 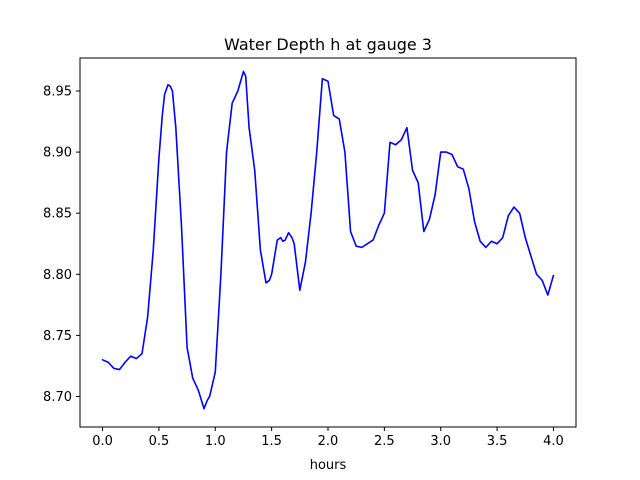 I want to click on y-tick-label: 8.90, so click(x=57, y=153).